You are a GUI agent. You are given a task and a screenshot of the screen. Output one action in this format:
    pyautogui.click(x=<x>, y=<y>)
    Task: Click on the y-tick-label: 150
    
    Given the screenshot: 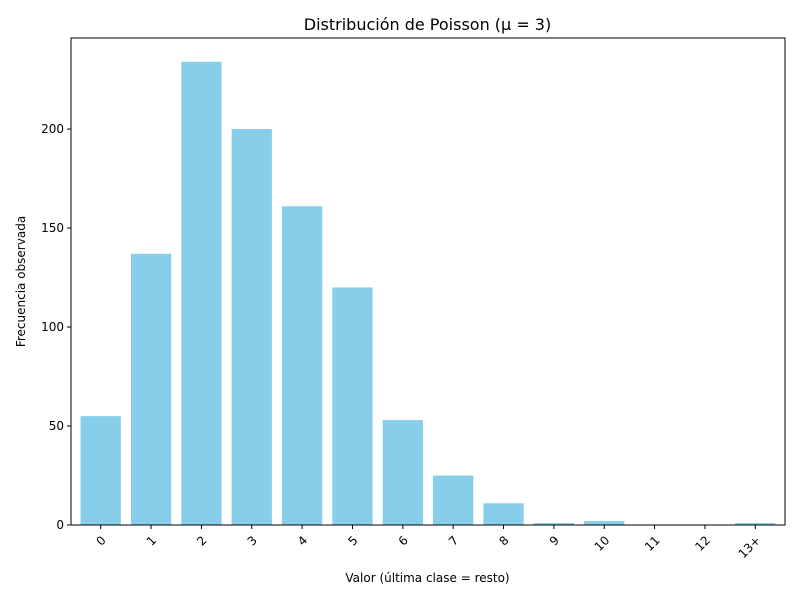 What is the action you would take?
    pyautogui.click(x=52, y=228)
    